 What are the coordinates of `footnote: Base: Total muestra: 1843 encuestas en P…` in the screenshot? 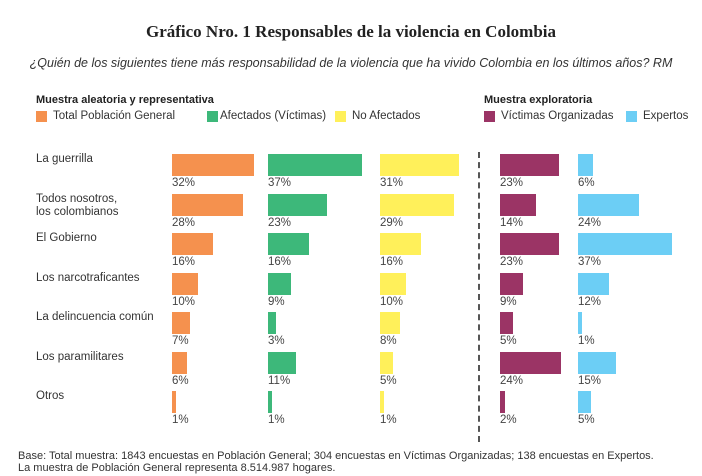 It's located at (336, 462).